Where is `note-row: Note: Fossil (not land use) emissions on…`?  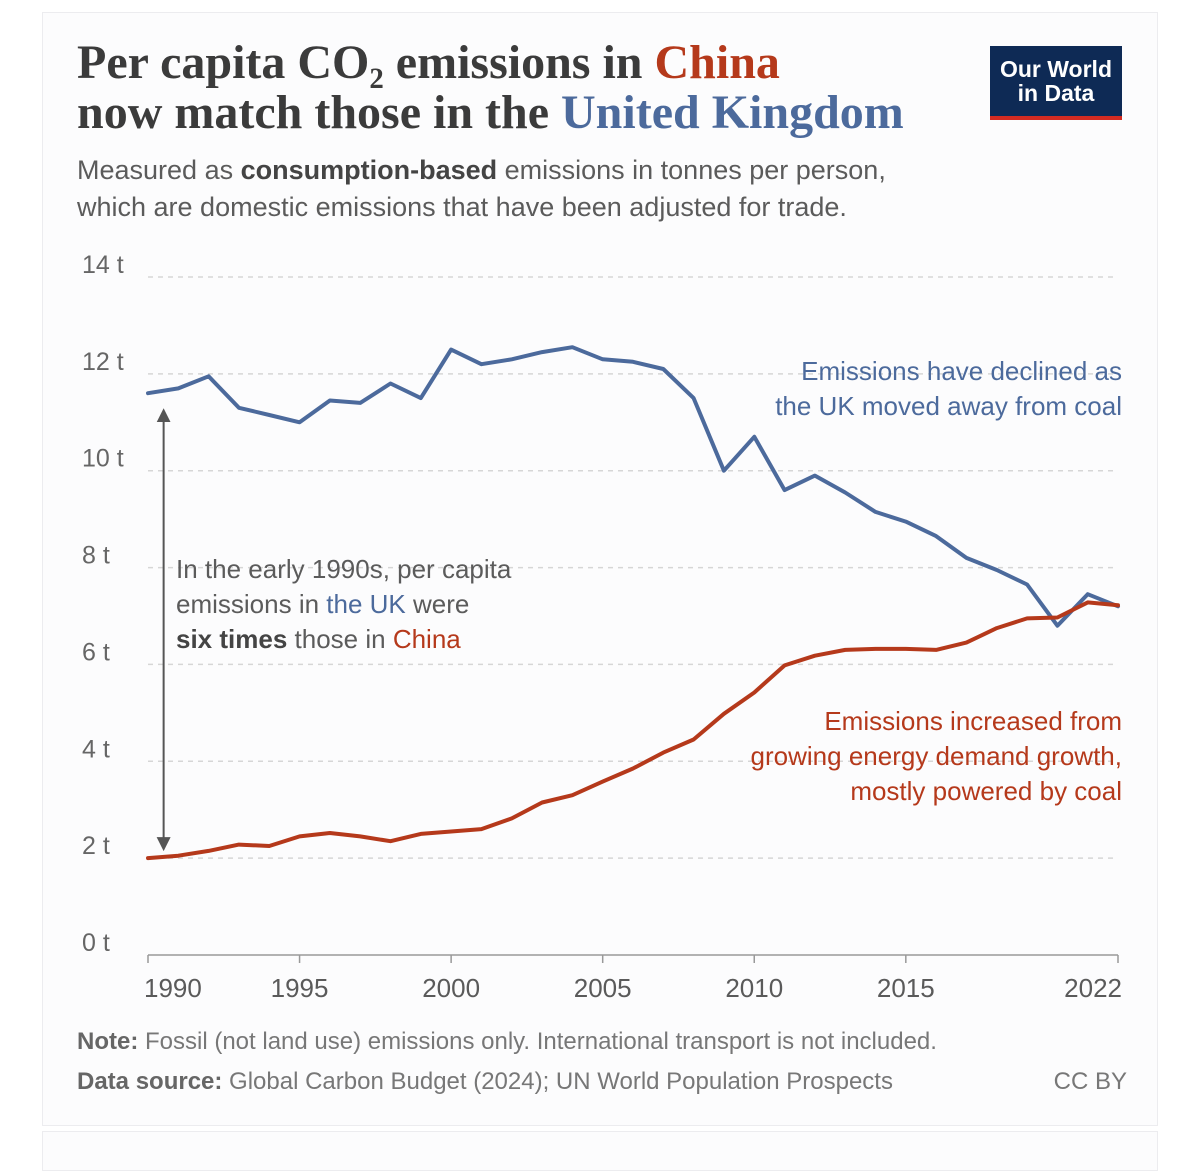 note-row: Note: Fossil (not land use) emissions on… is located at coordinates (602, 1042).